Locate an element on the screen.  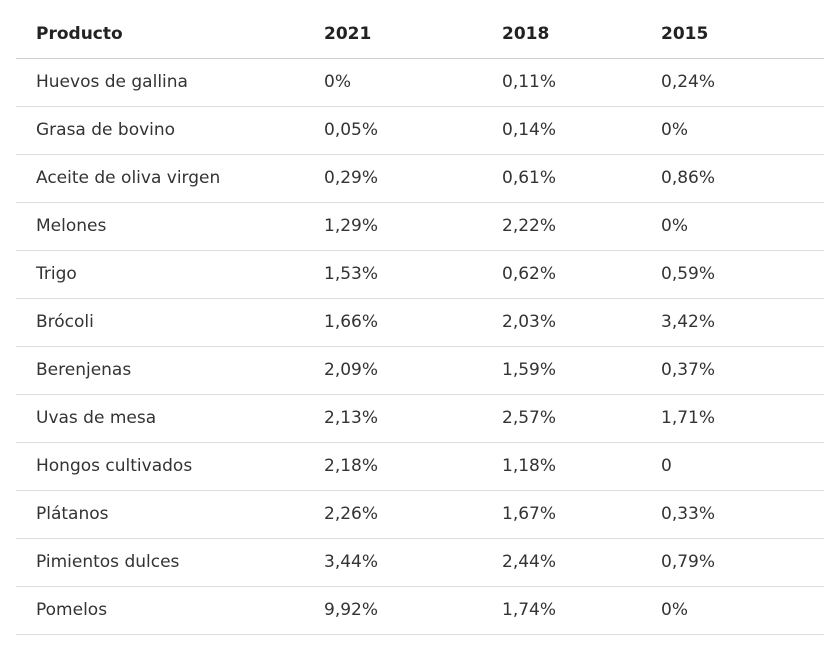
cell-producto: Pimientos dulces is located at coordinates (160, 562).